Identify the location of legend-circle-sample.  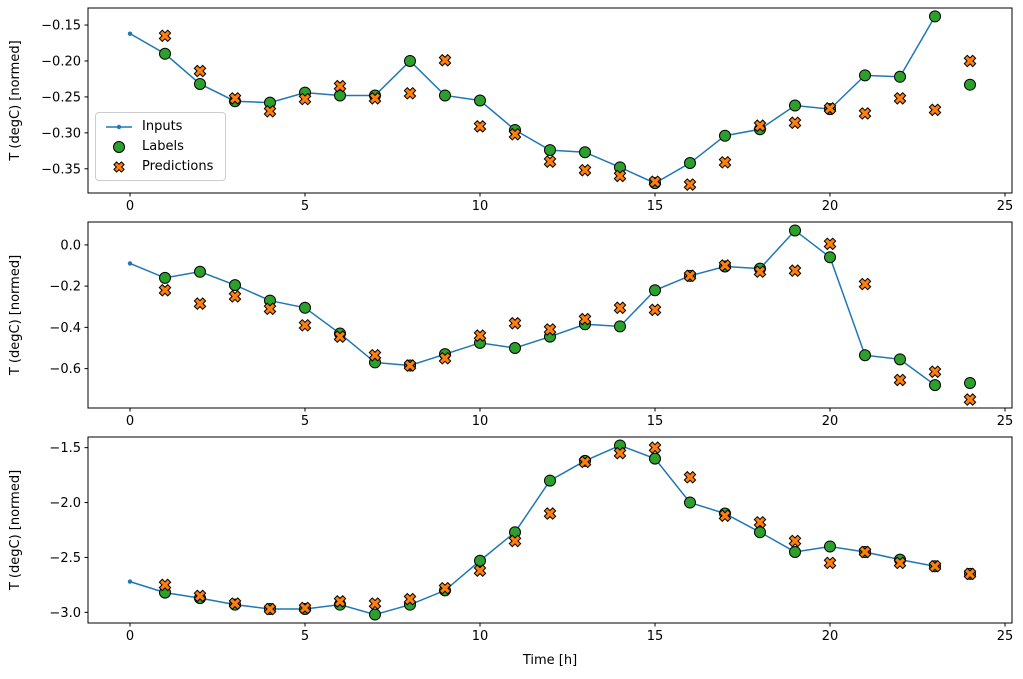
(119, 146).